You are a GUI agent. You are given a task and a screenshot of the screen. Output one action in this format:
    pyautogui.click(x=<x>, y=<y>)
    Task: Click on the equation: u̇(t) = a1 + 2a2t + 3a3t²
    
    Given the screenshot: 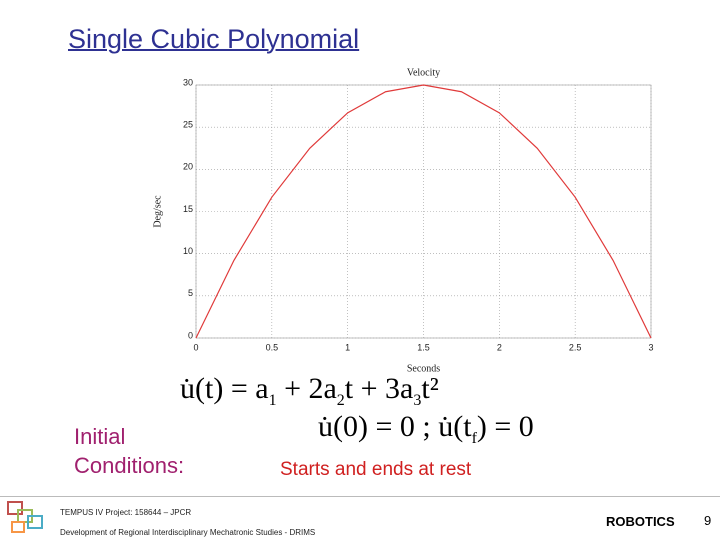 What is the action you would take?
    pyautogui.click(x=309, y=391)
    